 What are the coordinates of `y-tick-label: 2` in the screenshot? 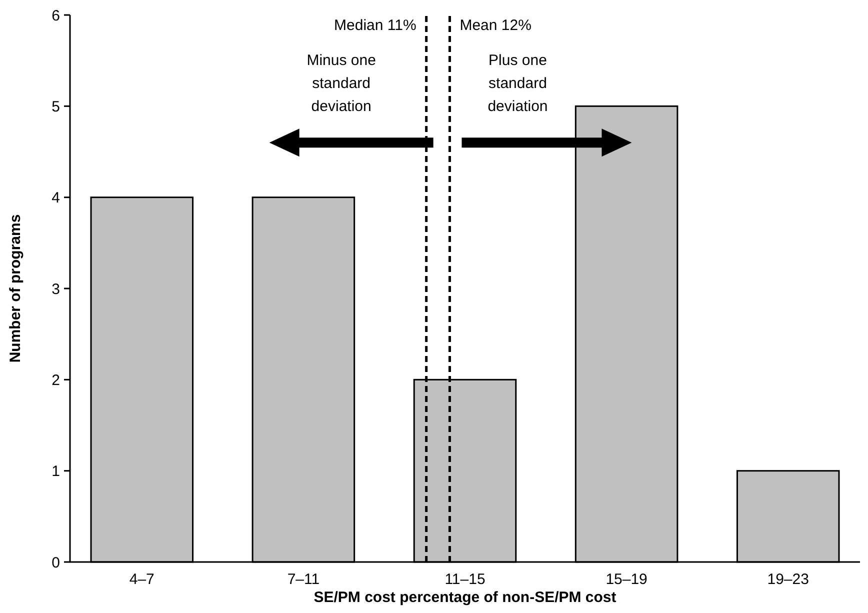 It's located at (56, 380).